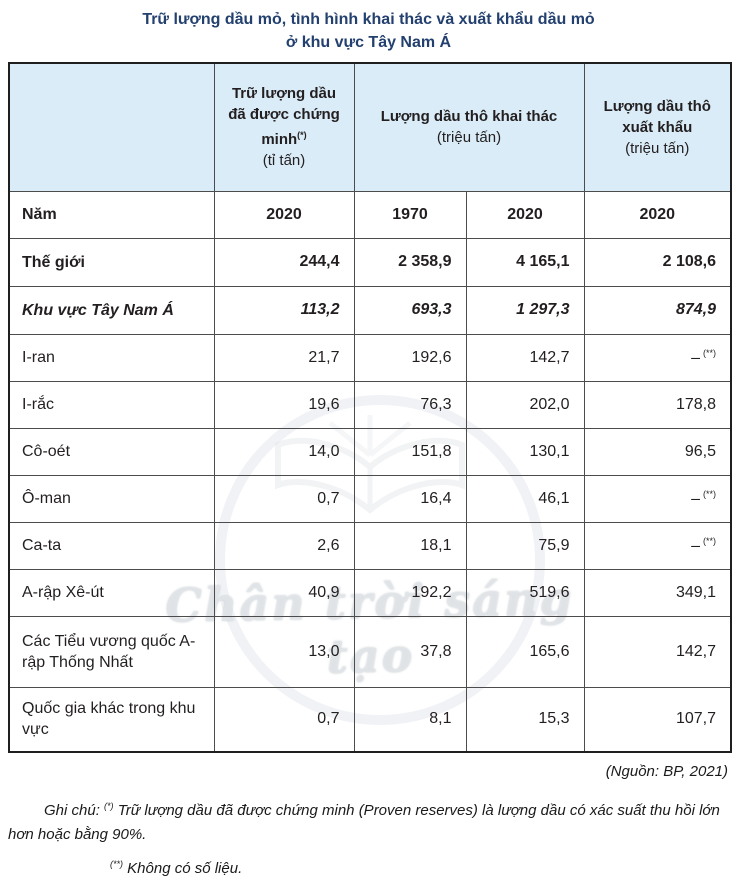 This screenshot has height=881, width=737. Describe the element at coordinates (284, 545) in the screenshot. I see `cell-value: 2,6` at that location.